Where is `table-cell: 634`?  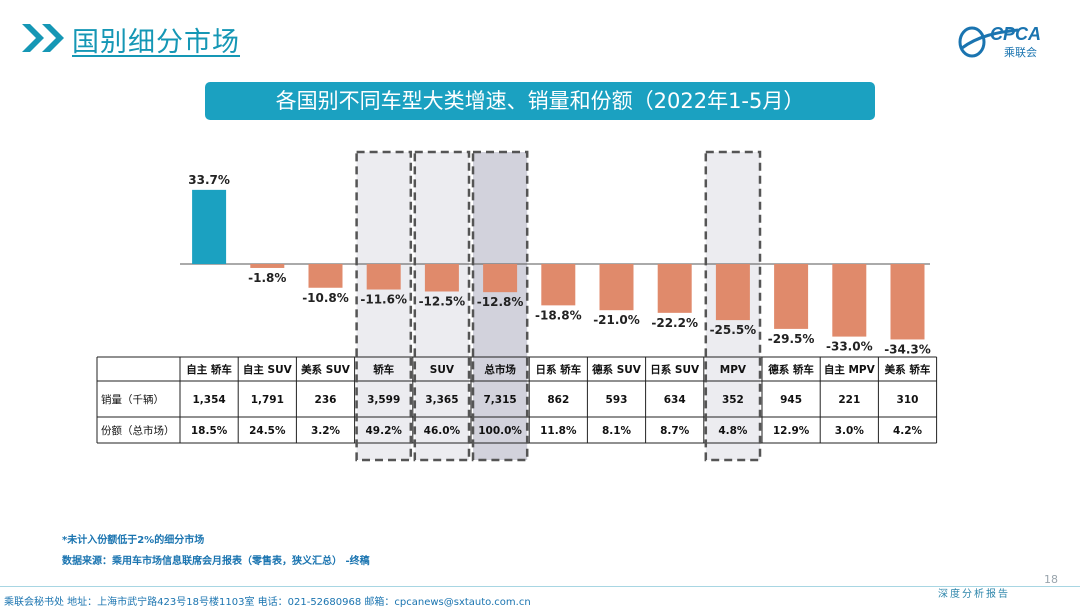 table-cell: 634 is located at coordinates (675, 400).